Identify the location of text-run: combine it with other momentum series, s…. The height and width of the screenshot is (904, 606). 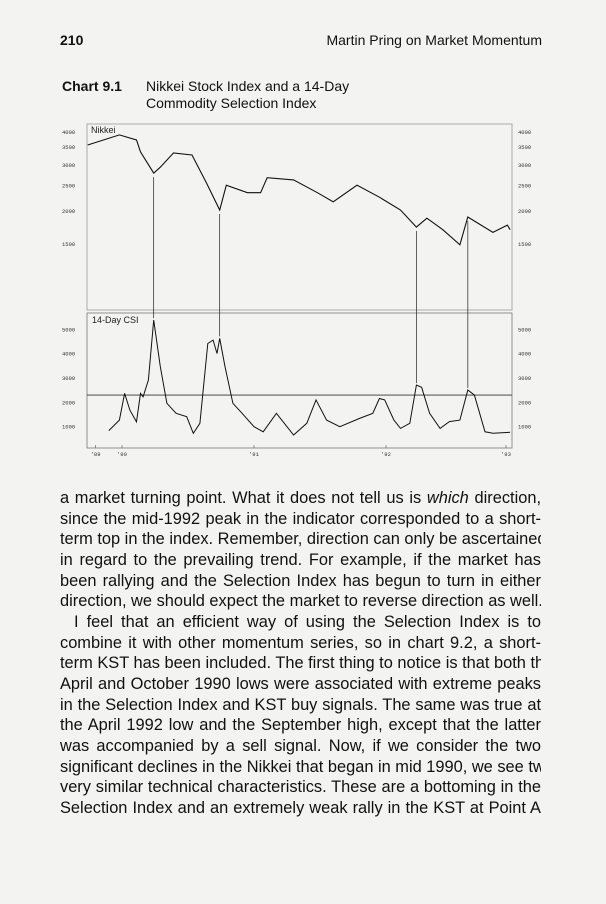
(300, 642).